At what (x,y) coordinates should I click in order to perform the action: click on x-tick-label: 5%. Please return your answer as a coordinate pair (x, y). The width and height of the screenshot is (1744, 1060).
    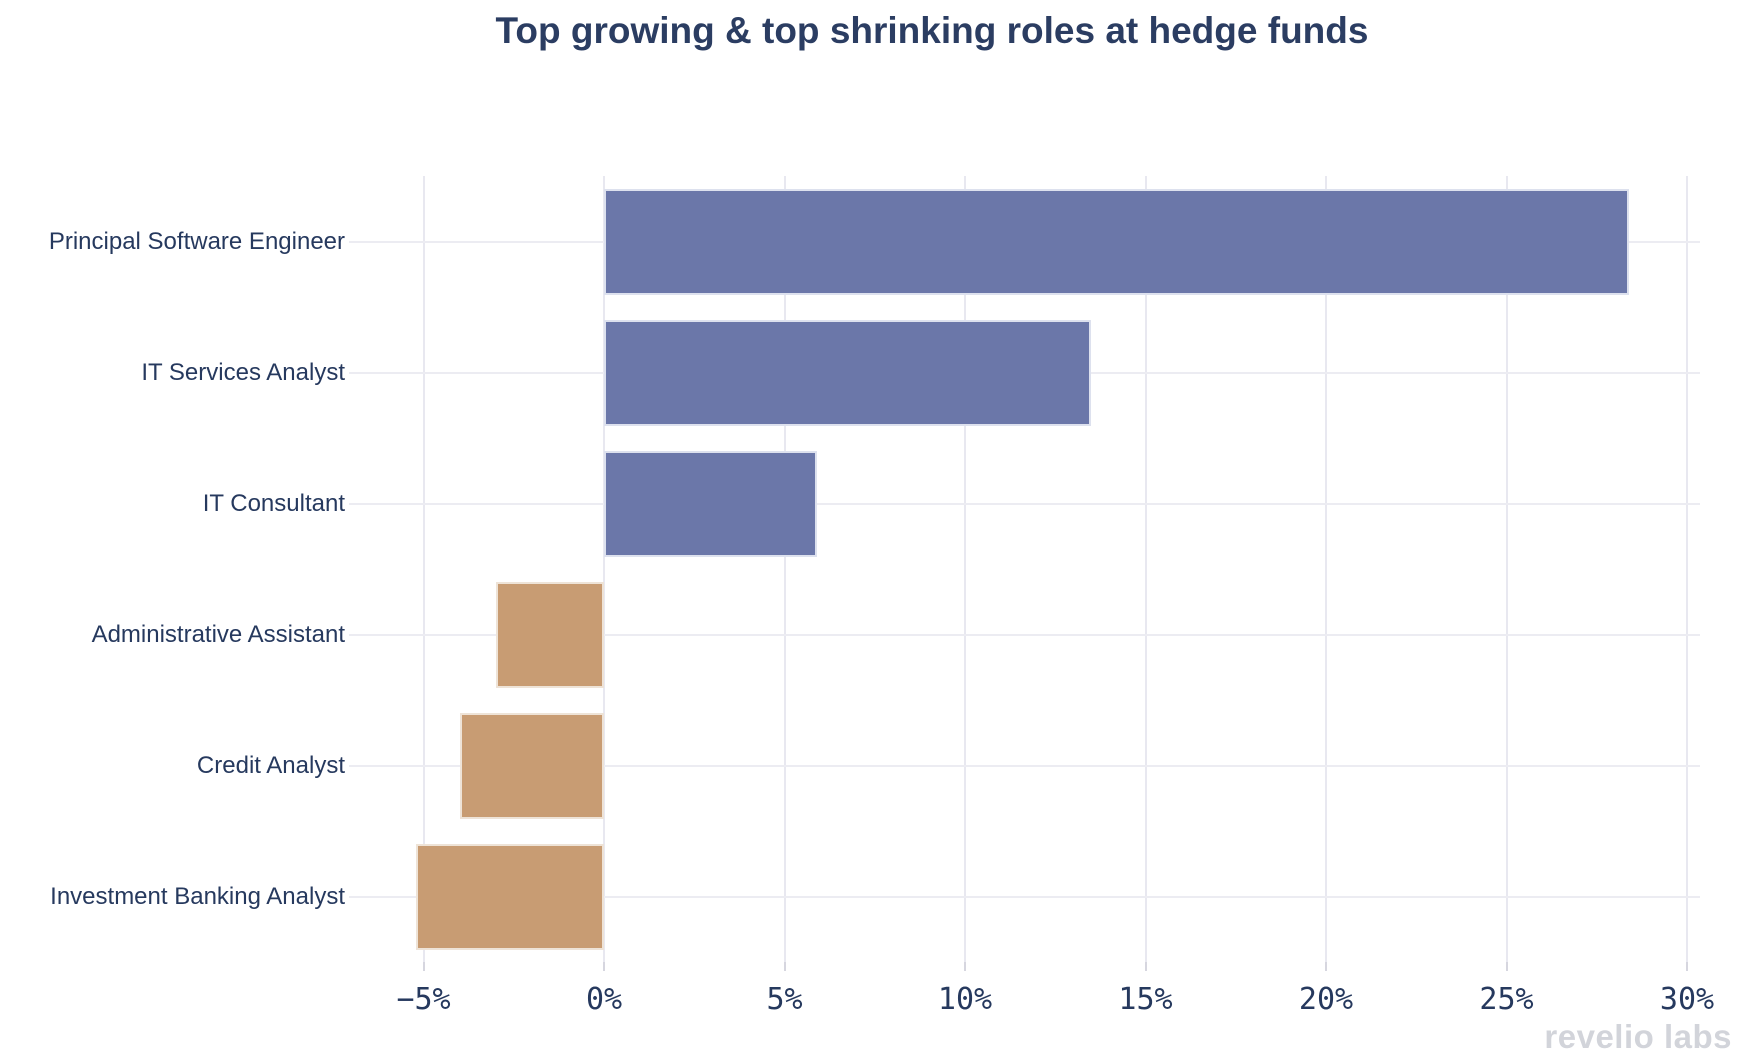
    Looking at the image, I should click on (784, 999).